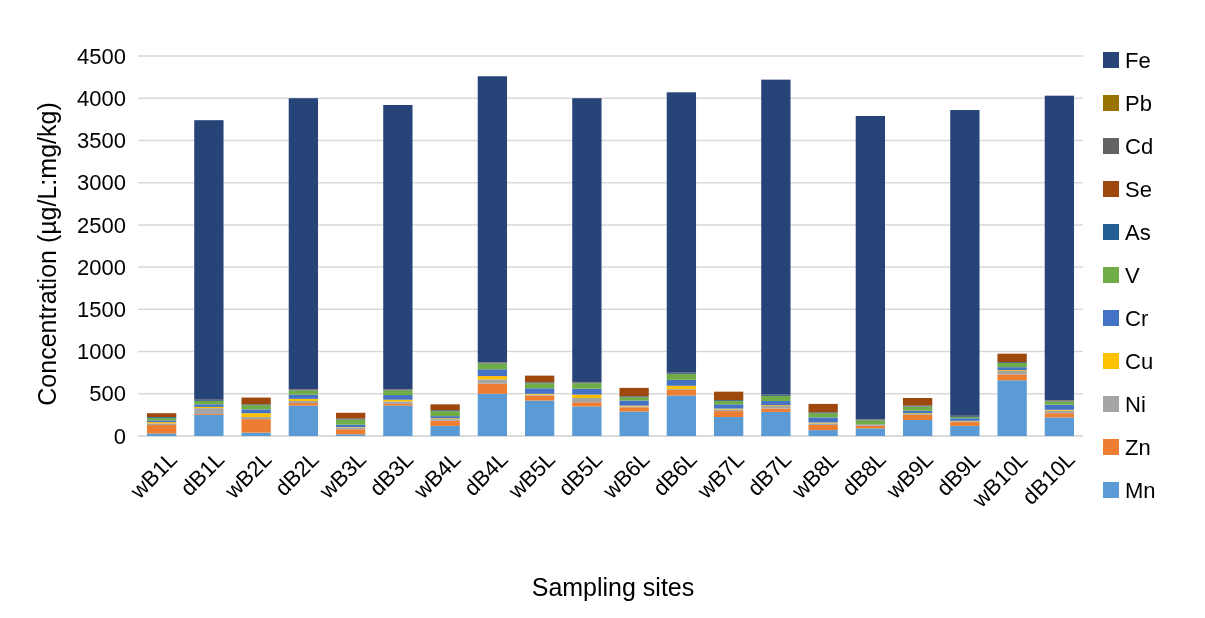 This screenshot has height=618, width=1205. I want to click on legend-label: Ni, so click(1135, 404).